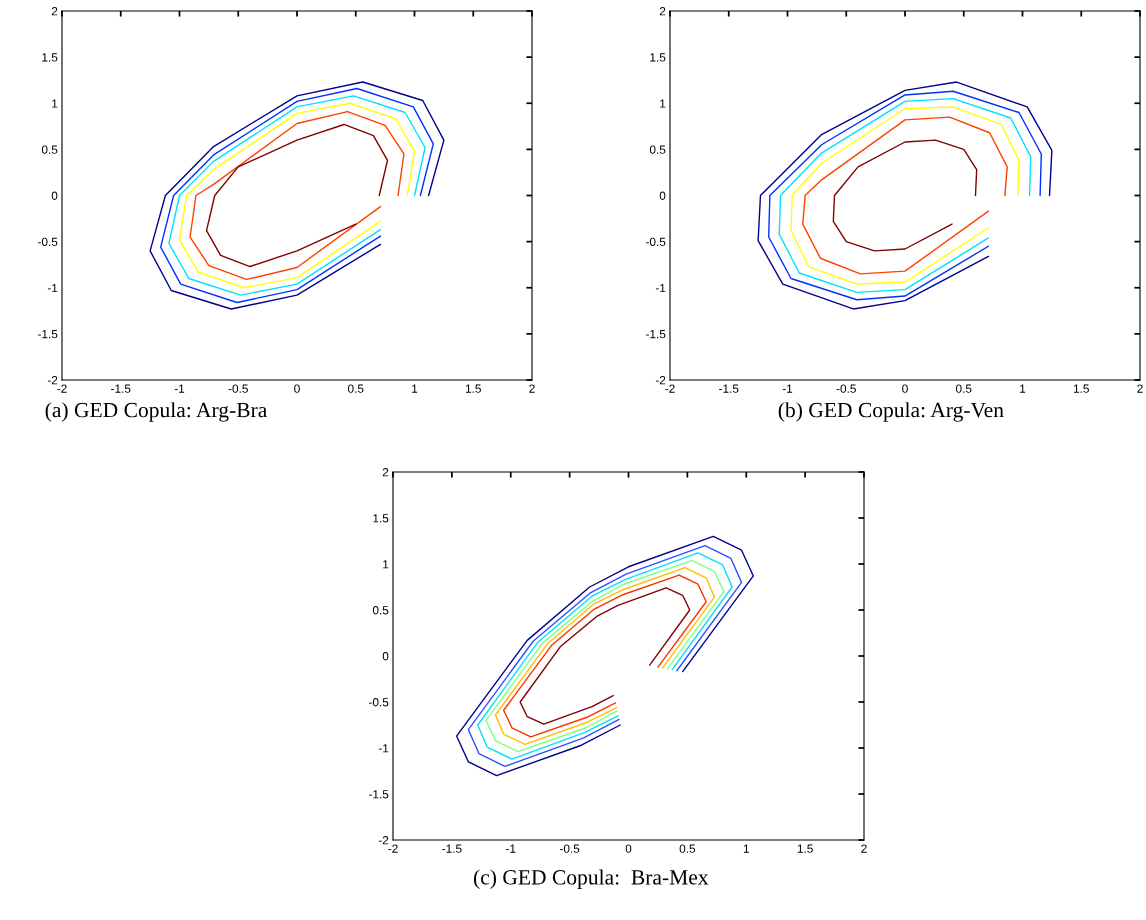  Describe the element at coordinates (591, 879) in the screenshot. I see `x-axis-title: (c) GED Copula: Bra-Mex` at that location.